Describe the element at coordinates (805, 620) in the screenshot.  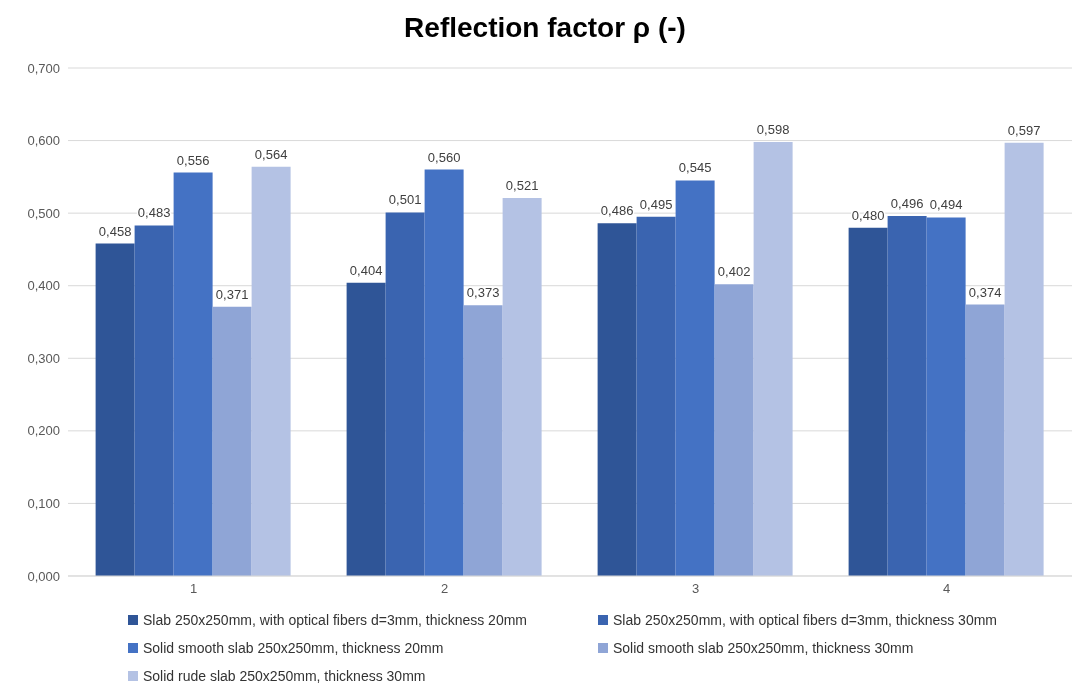
I see `legend-label: Slab 250x250mm, with optical fibers d=3mm, thickness 30mm` at that location.